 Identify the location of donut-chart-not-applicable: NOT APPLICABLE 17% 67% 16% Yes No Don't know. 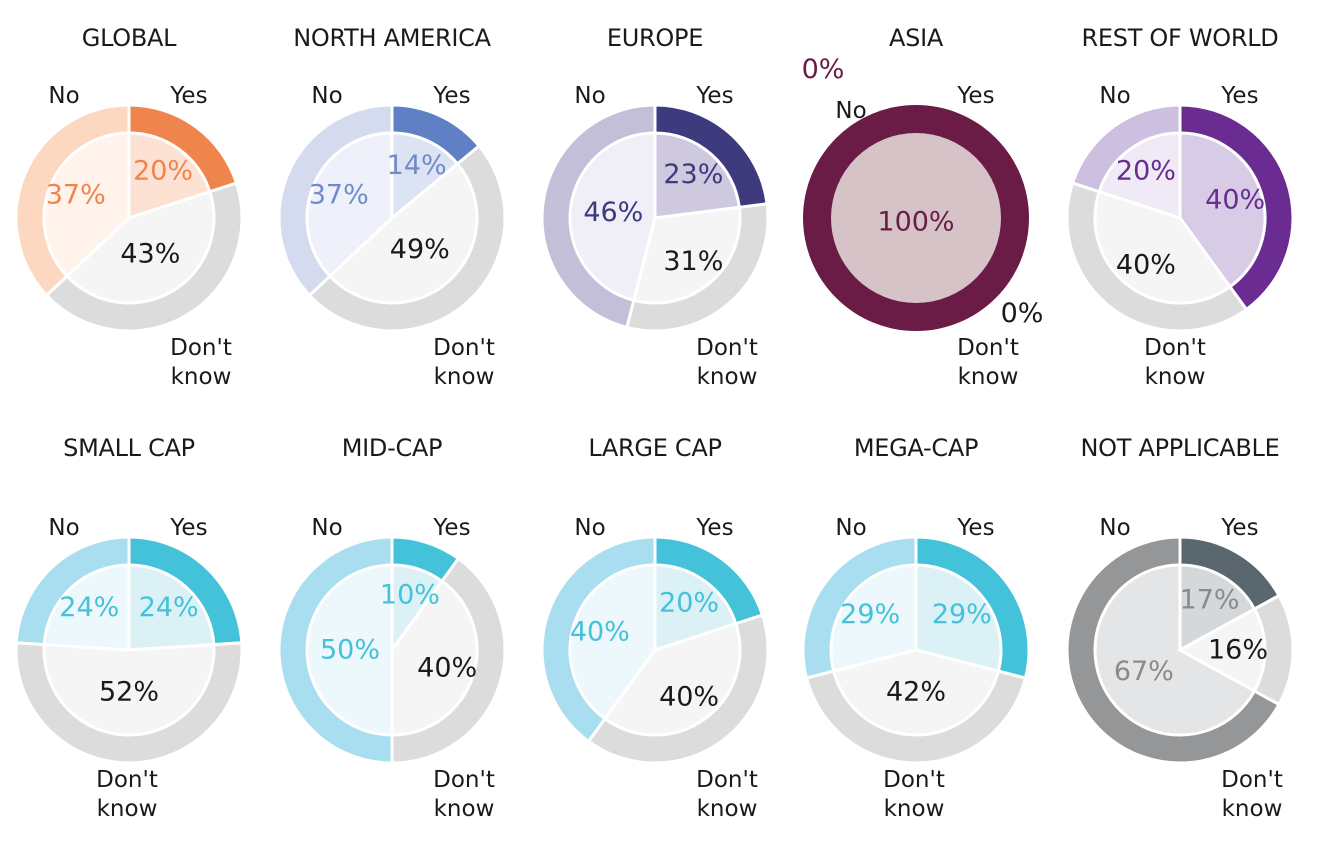
(1180, 628).